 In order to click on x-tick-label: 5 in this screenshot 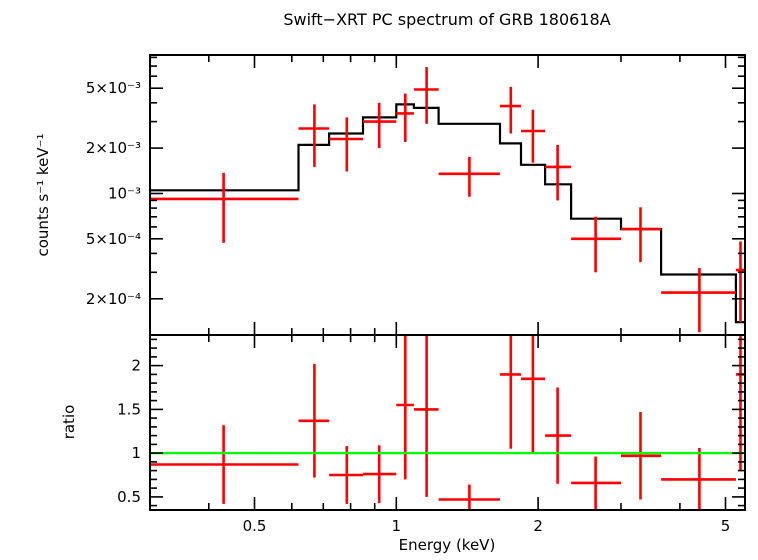, I will do `click(726, 526)`.